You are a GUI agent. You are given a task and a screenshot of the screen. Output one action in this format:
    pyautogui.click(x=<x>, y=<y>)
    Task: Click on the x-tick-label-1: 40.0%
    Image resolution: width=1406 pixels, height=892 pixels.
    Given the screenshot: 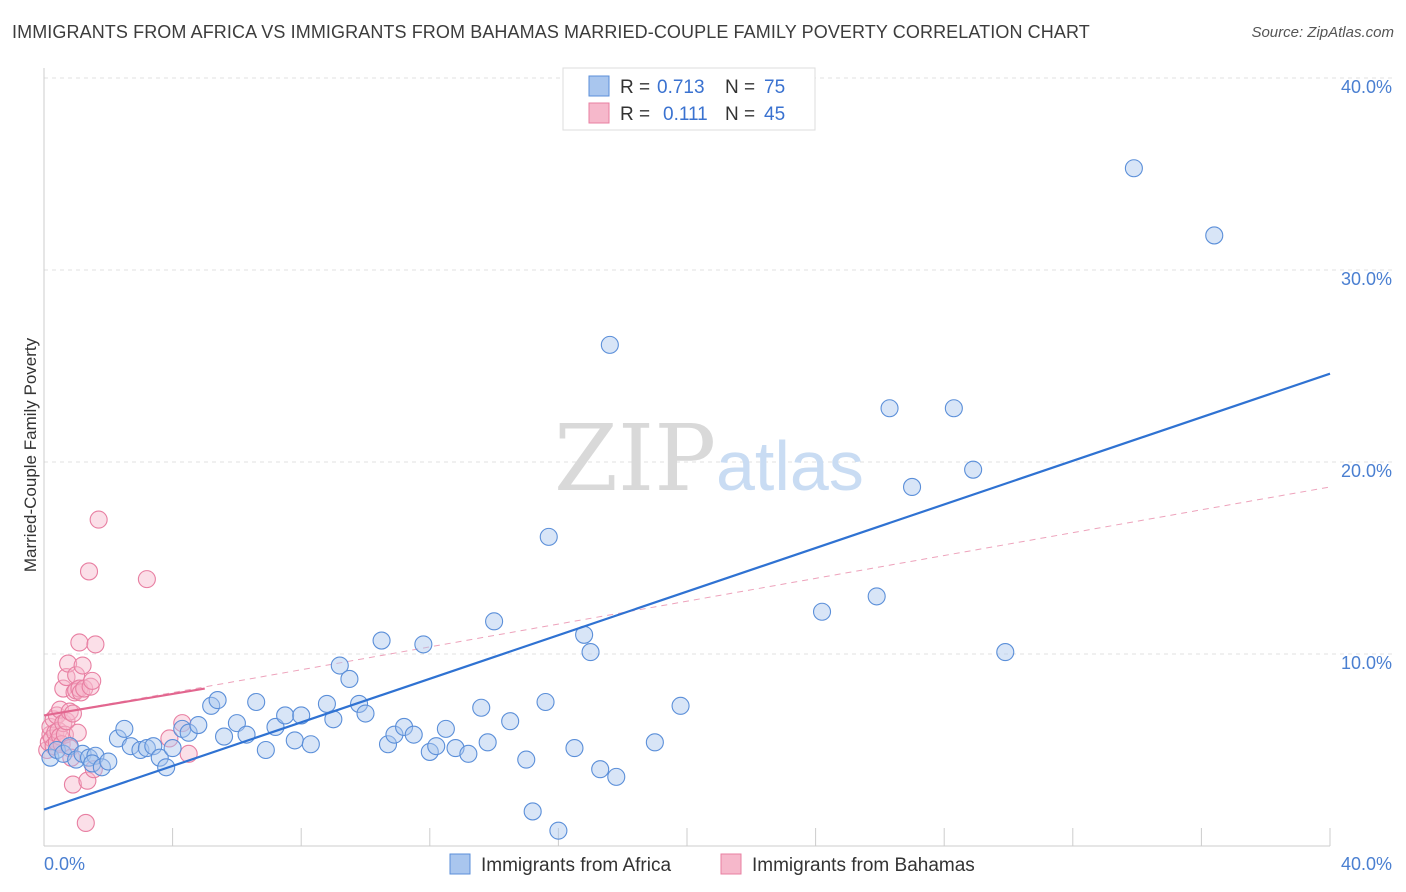 What is the action you would take?
    pyautogui.click(x=1366, y=864)
    